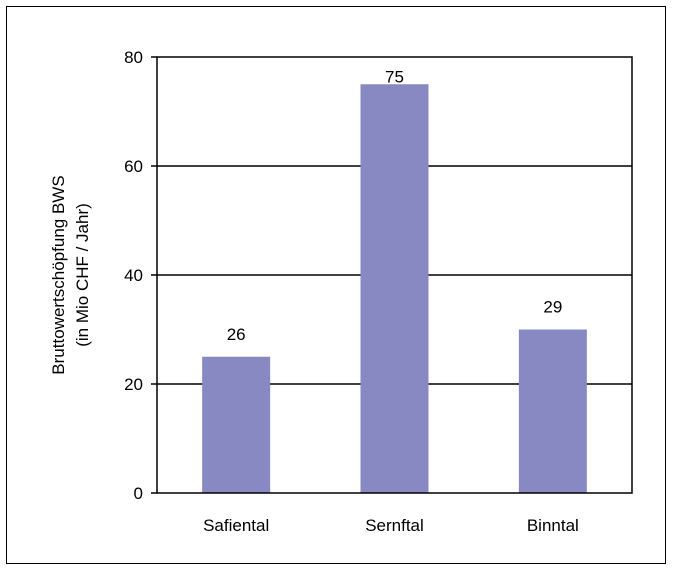  What do you see at coordinates (138, 493) in the screenshot?
I see `y-tick-label: 0` at bounding box center [138, 493].